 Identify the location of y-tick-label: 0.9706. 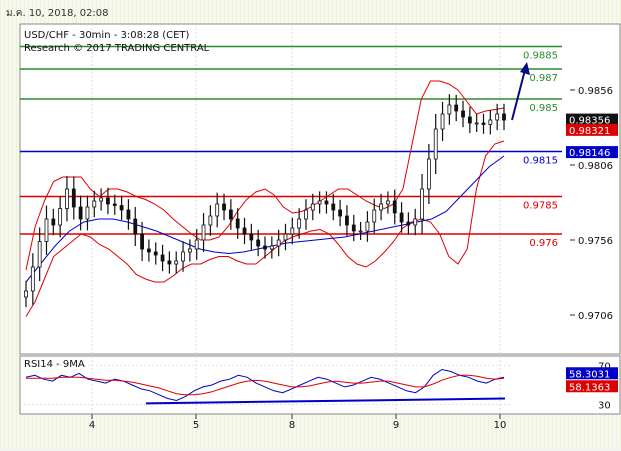
(595, 316).